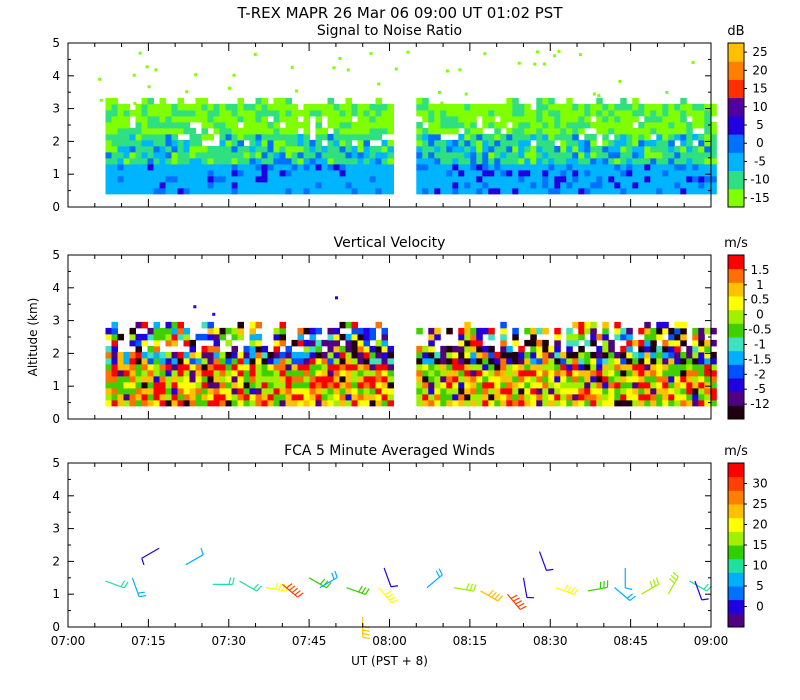 The width and height of the screenshot is (800, 700). Describe the element at coordinates (297, 91) in the screenshot. I see `heat-speckle` at that location.